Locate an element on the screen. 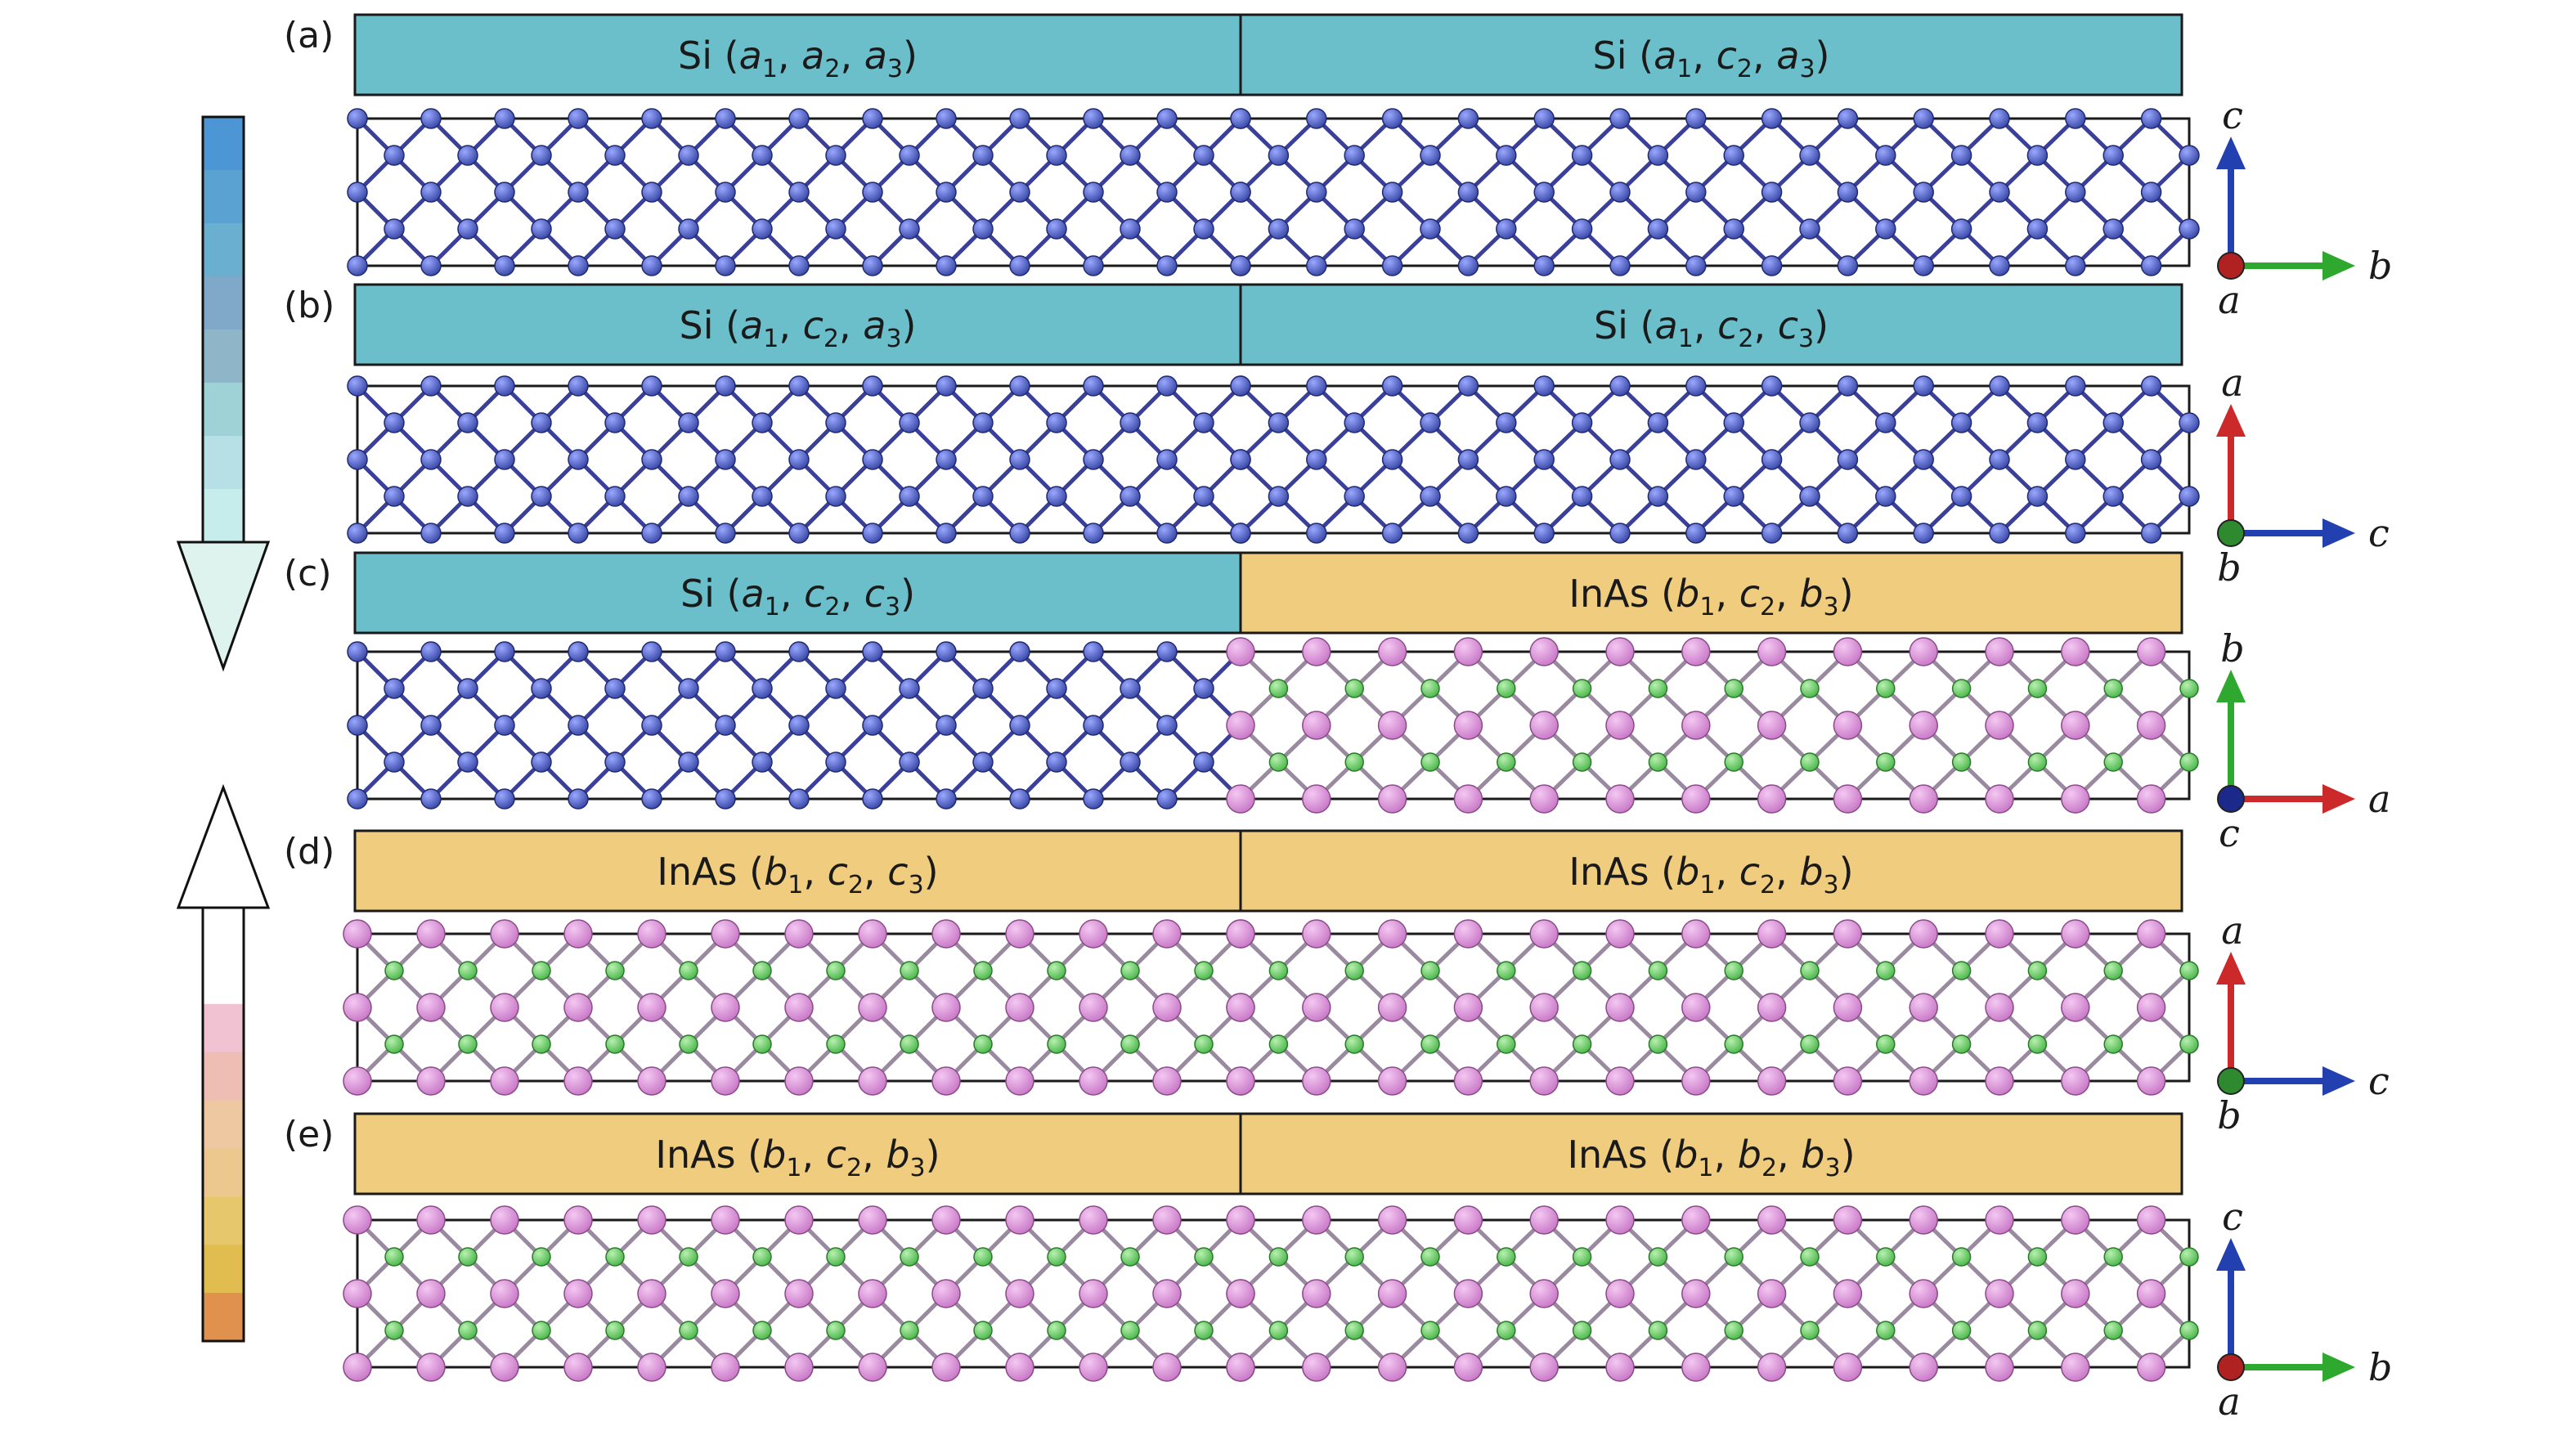 Image resolution: width=2576 pixels, height=1431 pixels. lattice-vector: b is located at coordinates (897, 1155).